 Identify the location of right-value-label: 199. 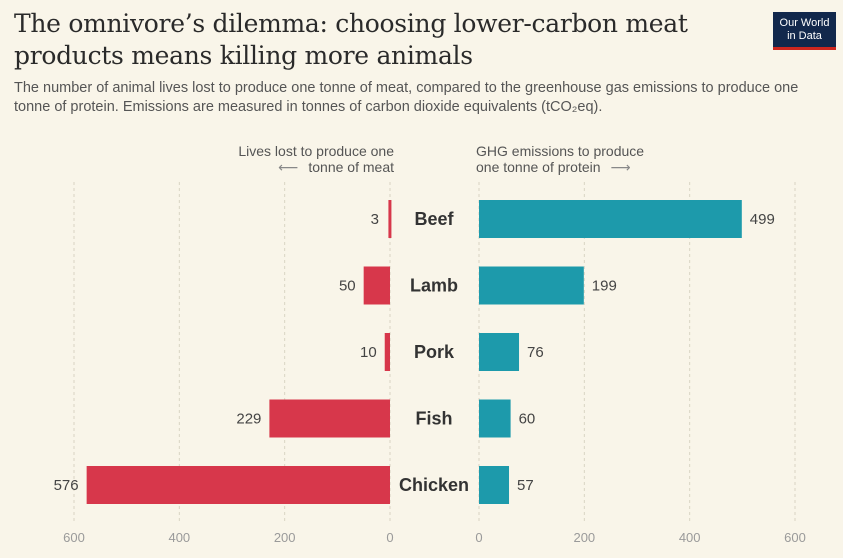
(604, 286).